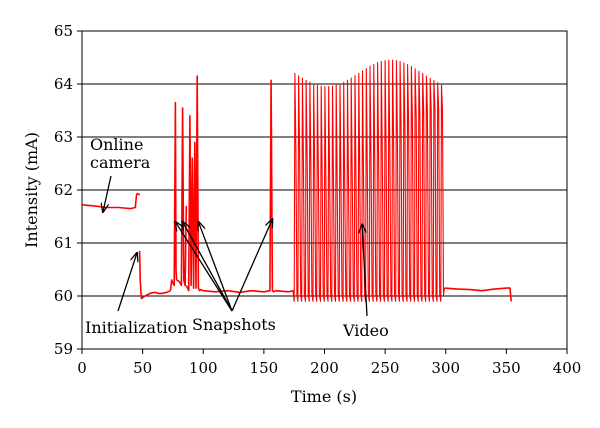 This screenshot has height=428, width=600. Describe the element at coordinates (365, 330) in the screenshot. I see `annotation-video: Video` at that location.